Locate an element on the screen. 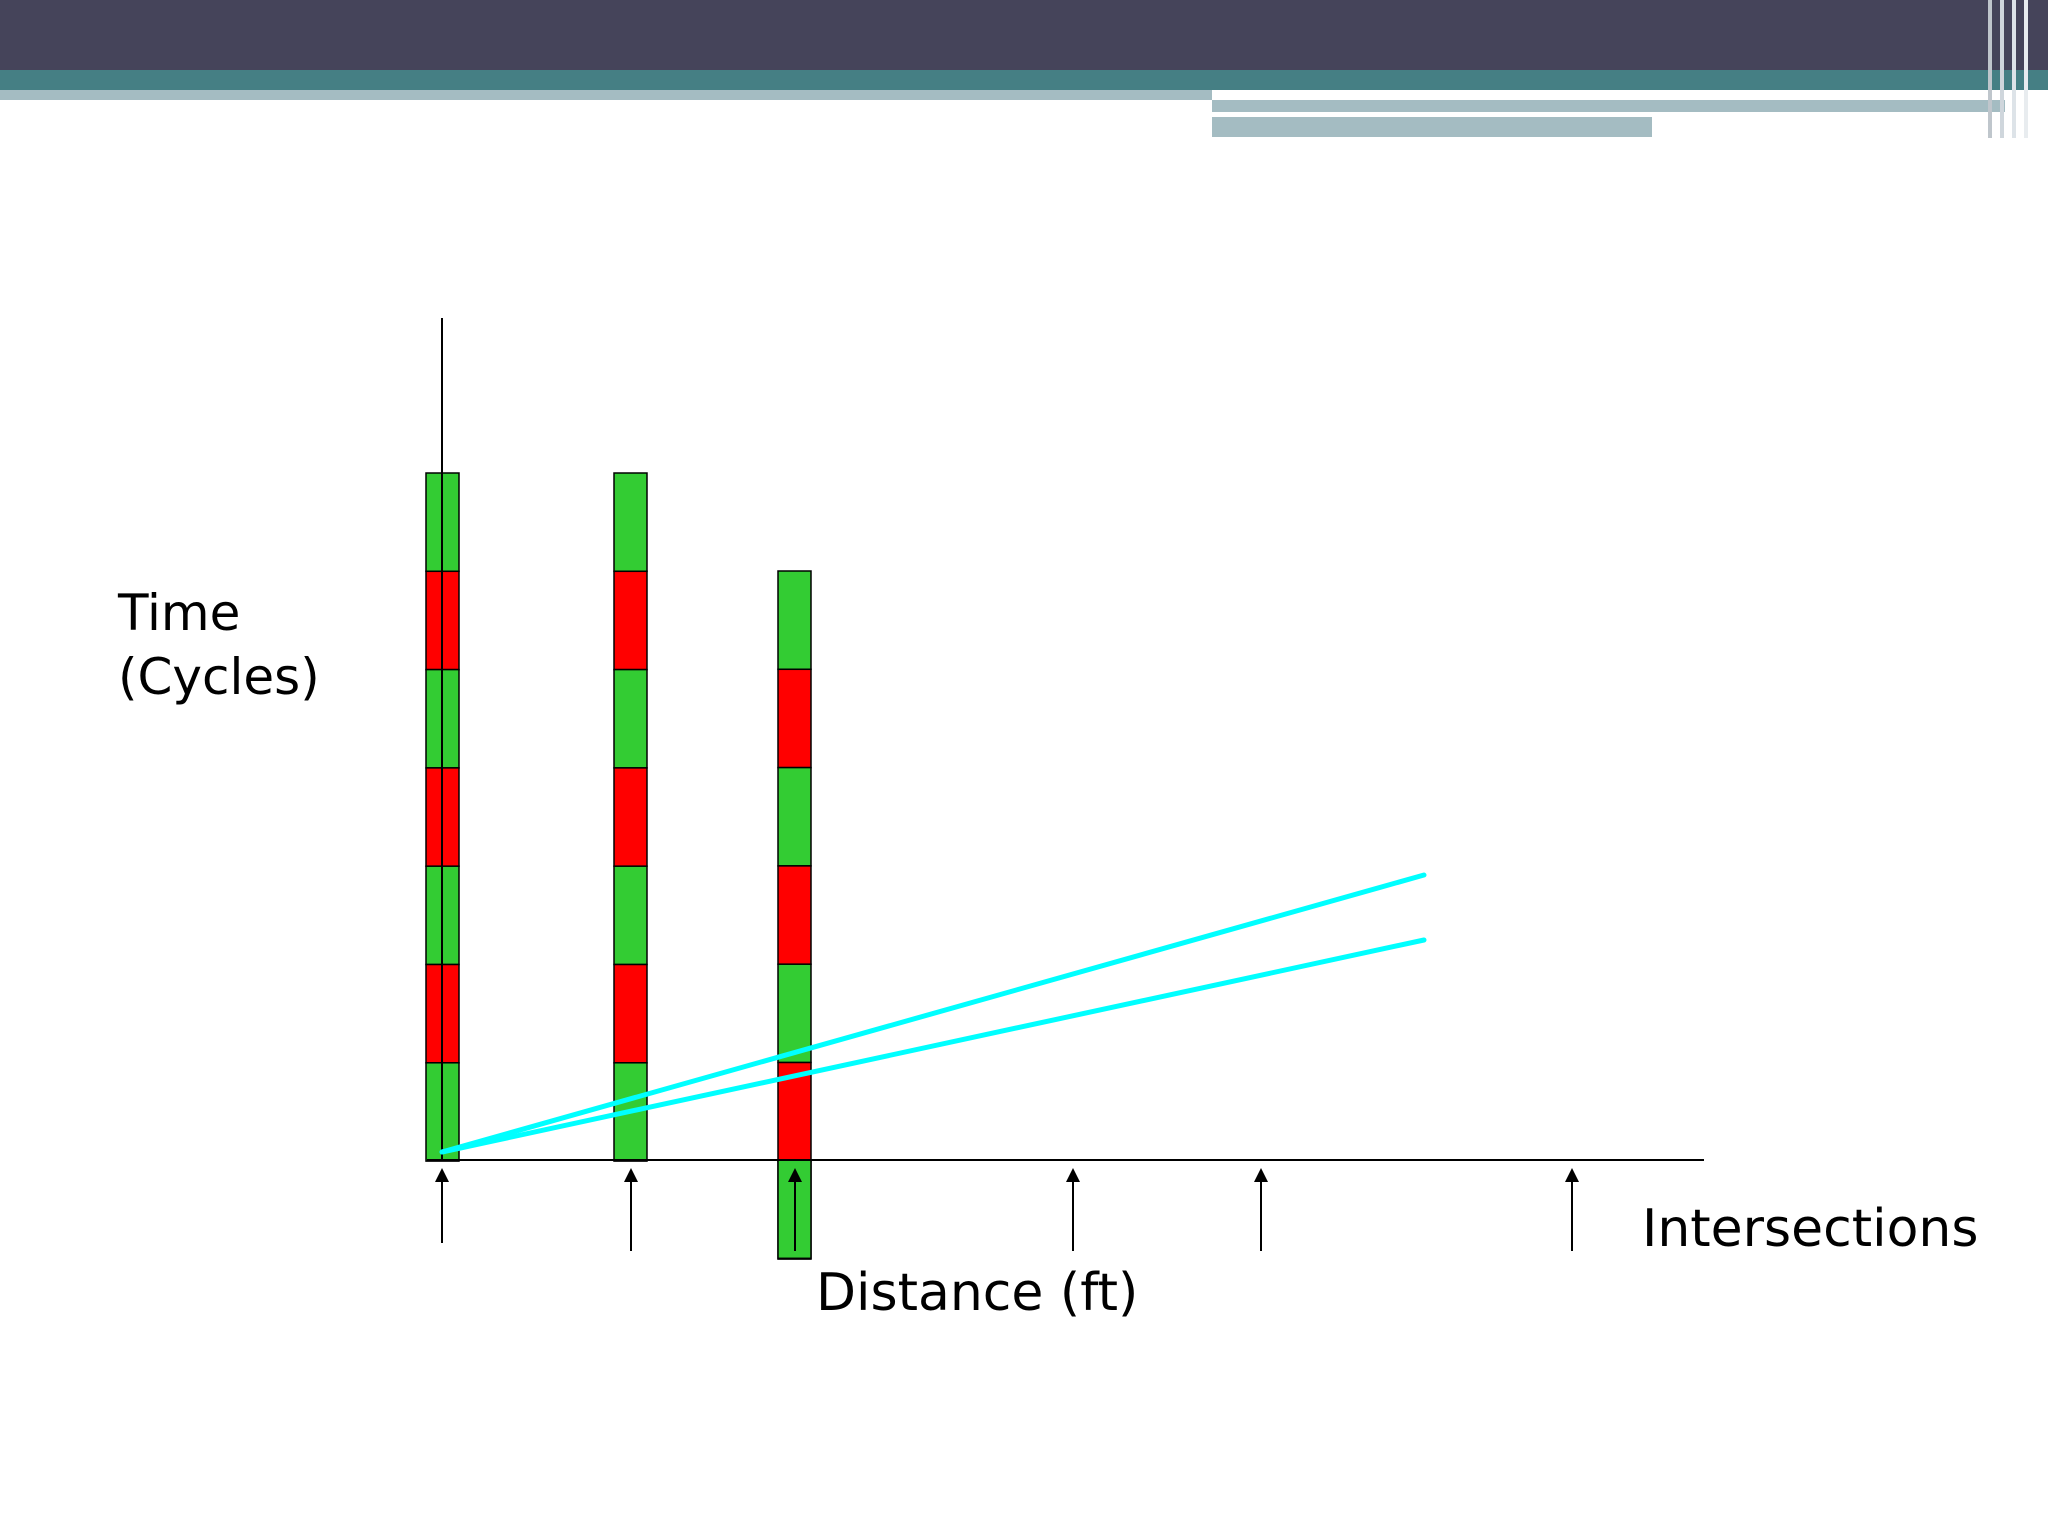  x-axis-label: Distance (ft) is located at coordinates (977, 1293).